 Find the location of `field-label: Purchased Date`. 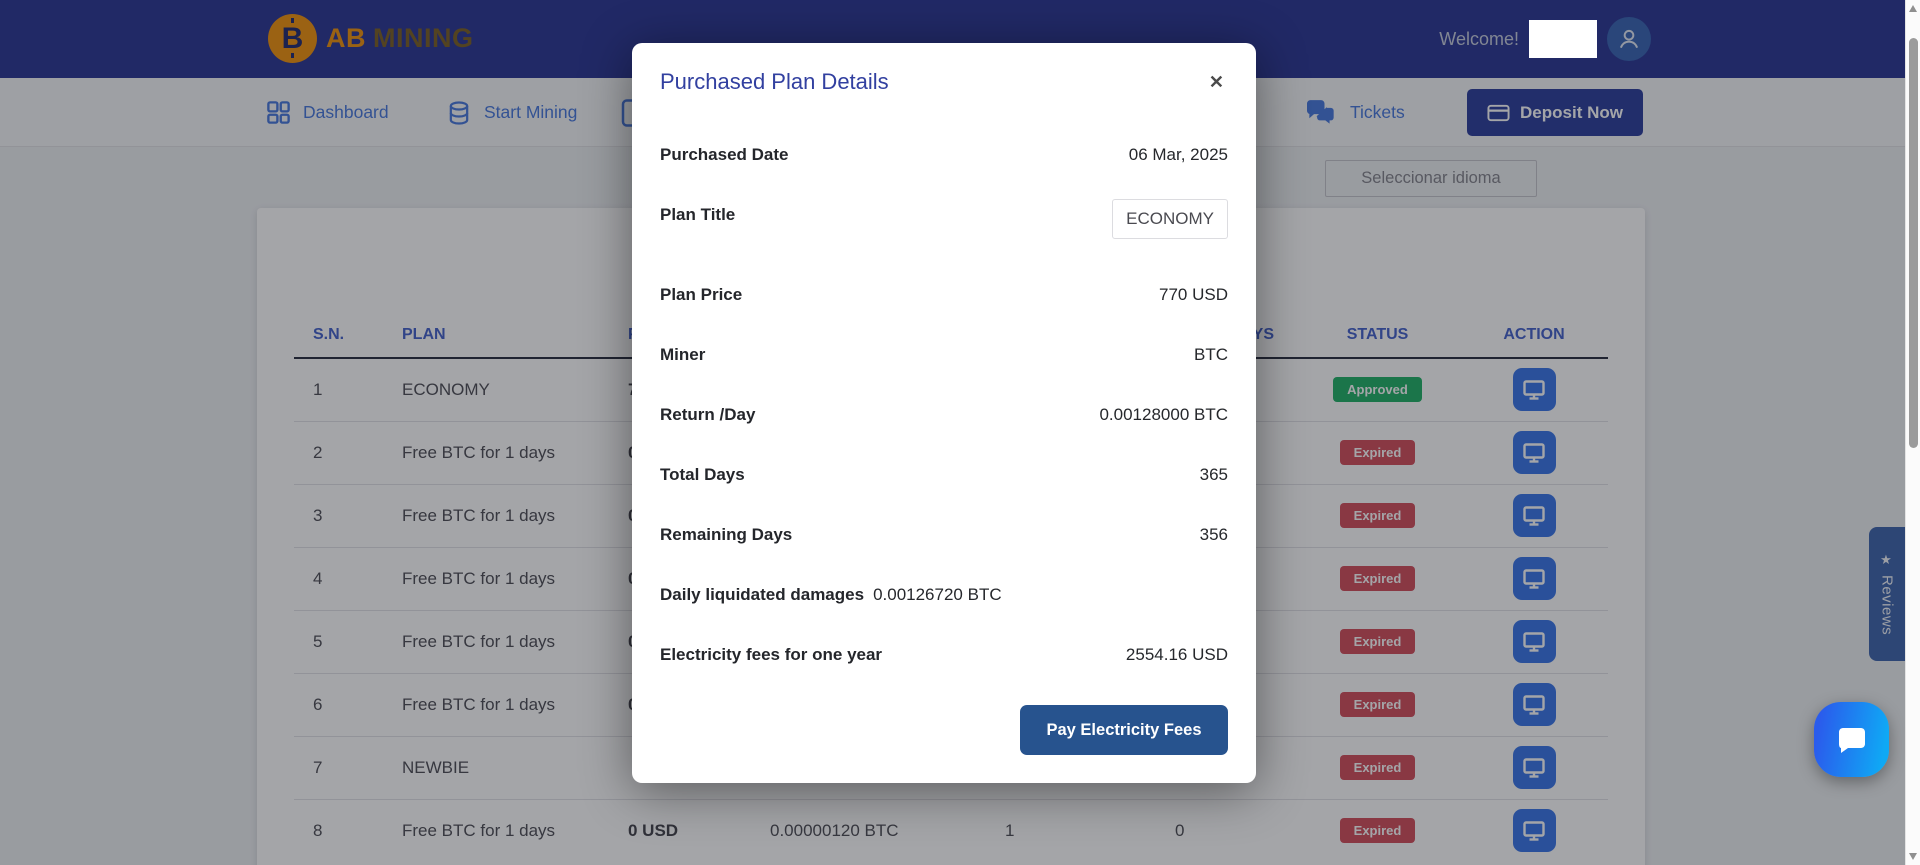

field-label: Purchased Date is located at coordinates (724, 154).